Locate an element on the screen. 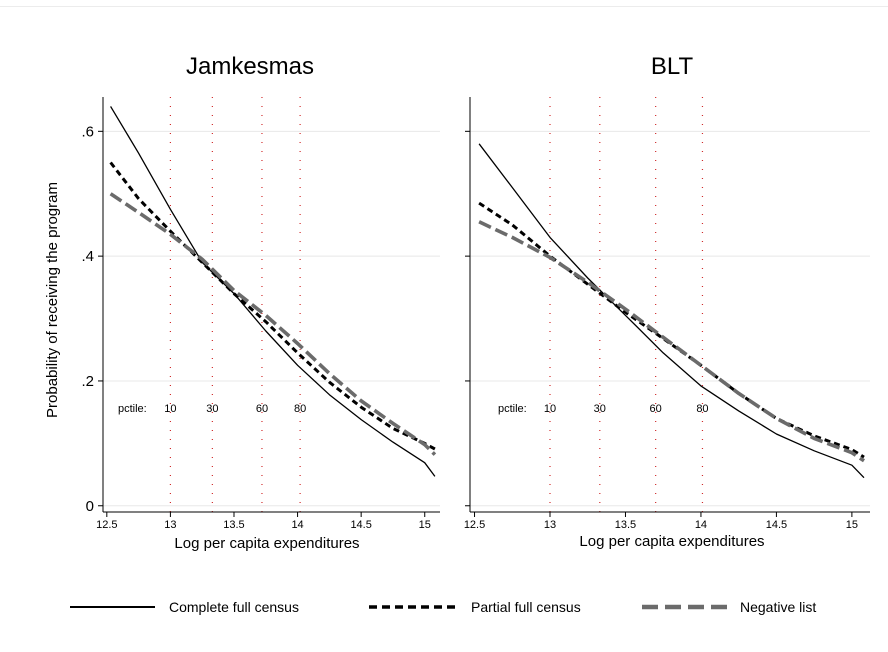  y-tick-label: .6 is located at coordinates (87, 131).